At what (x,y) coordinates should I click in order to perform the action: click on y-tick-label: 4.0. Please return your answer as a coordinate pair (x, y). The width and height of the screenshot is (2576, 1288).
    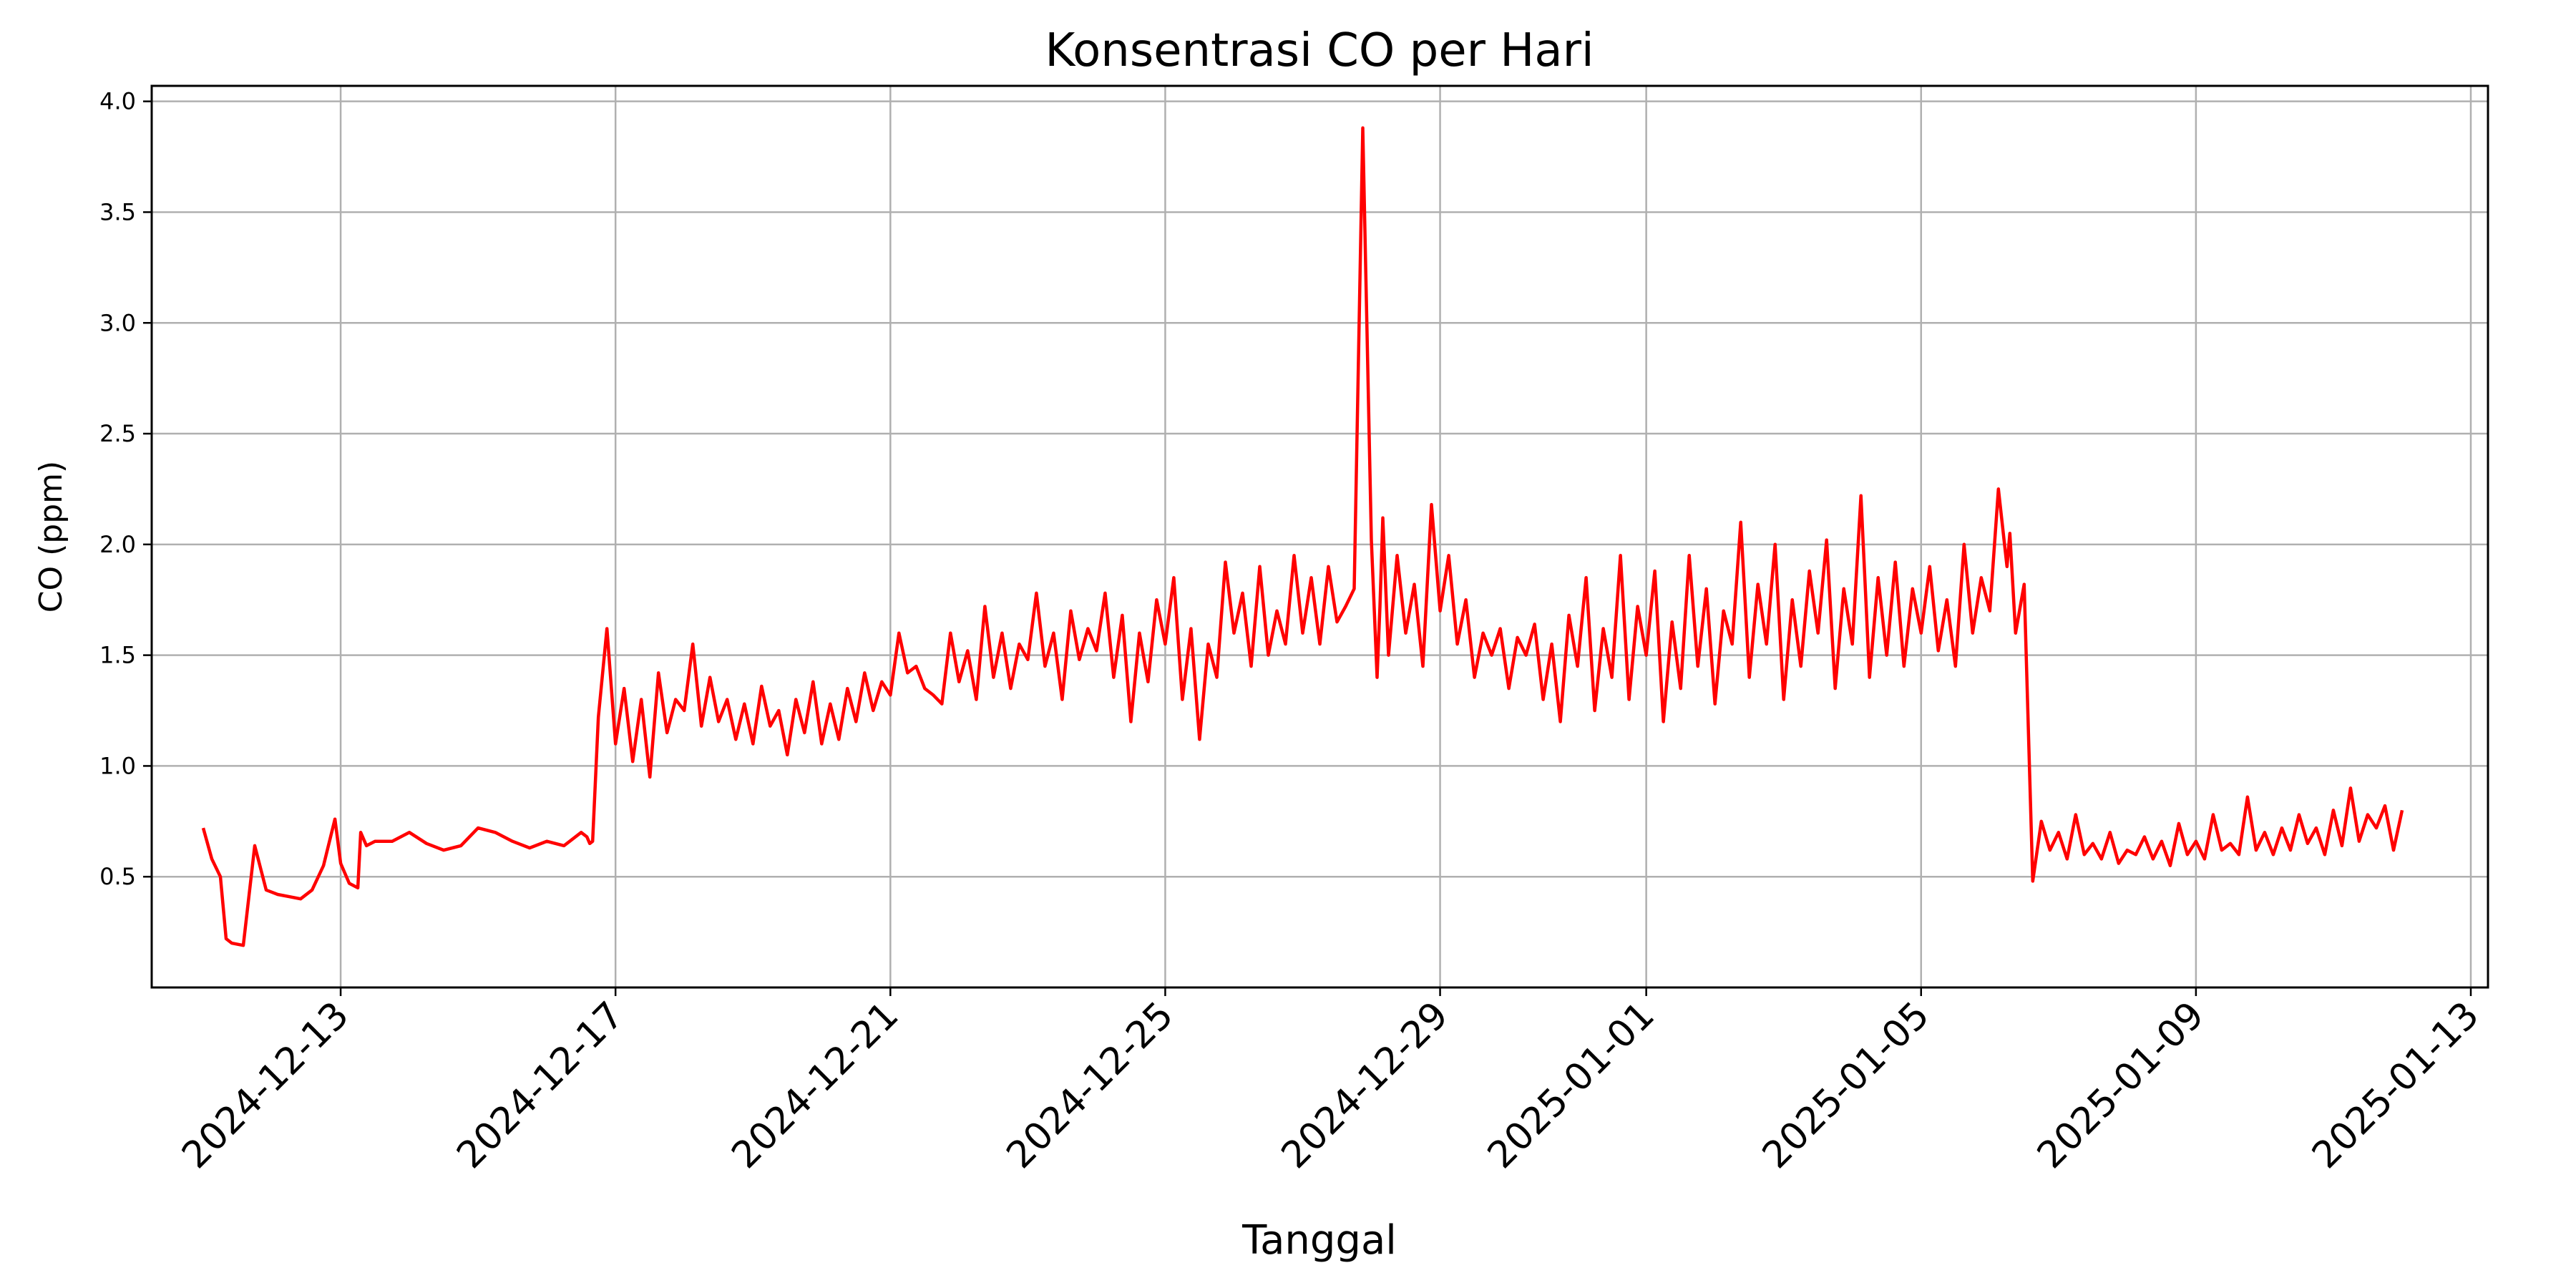
    Looking at the image, I should click on (117, 101).